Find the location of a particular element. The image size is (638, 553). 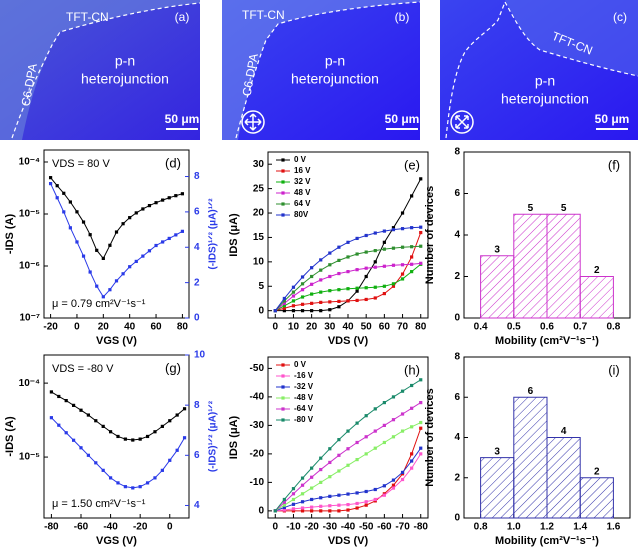

micrograph-c: TFT-CN p-n heterojunction (c) 50 μm is located at coordinates (539, 70).